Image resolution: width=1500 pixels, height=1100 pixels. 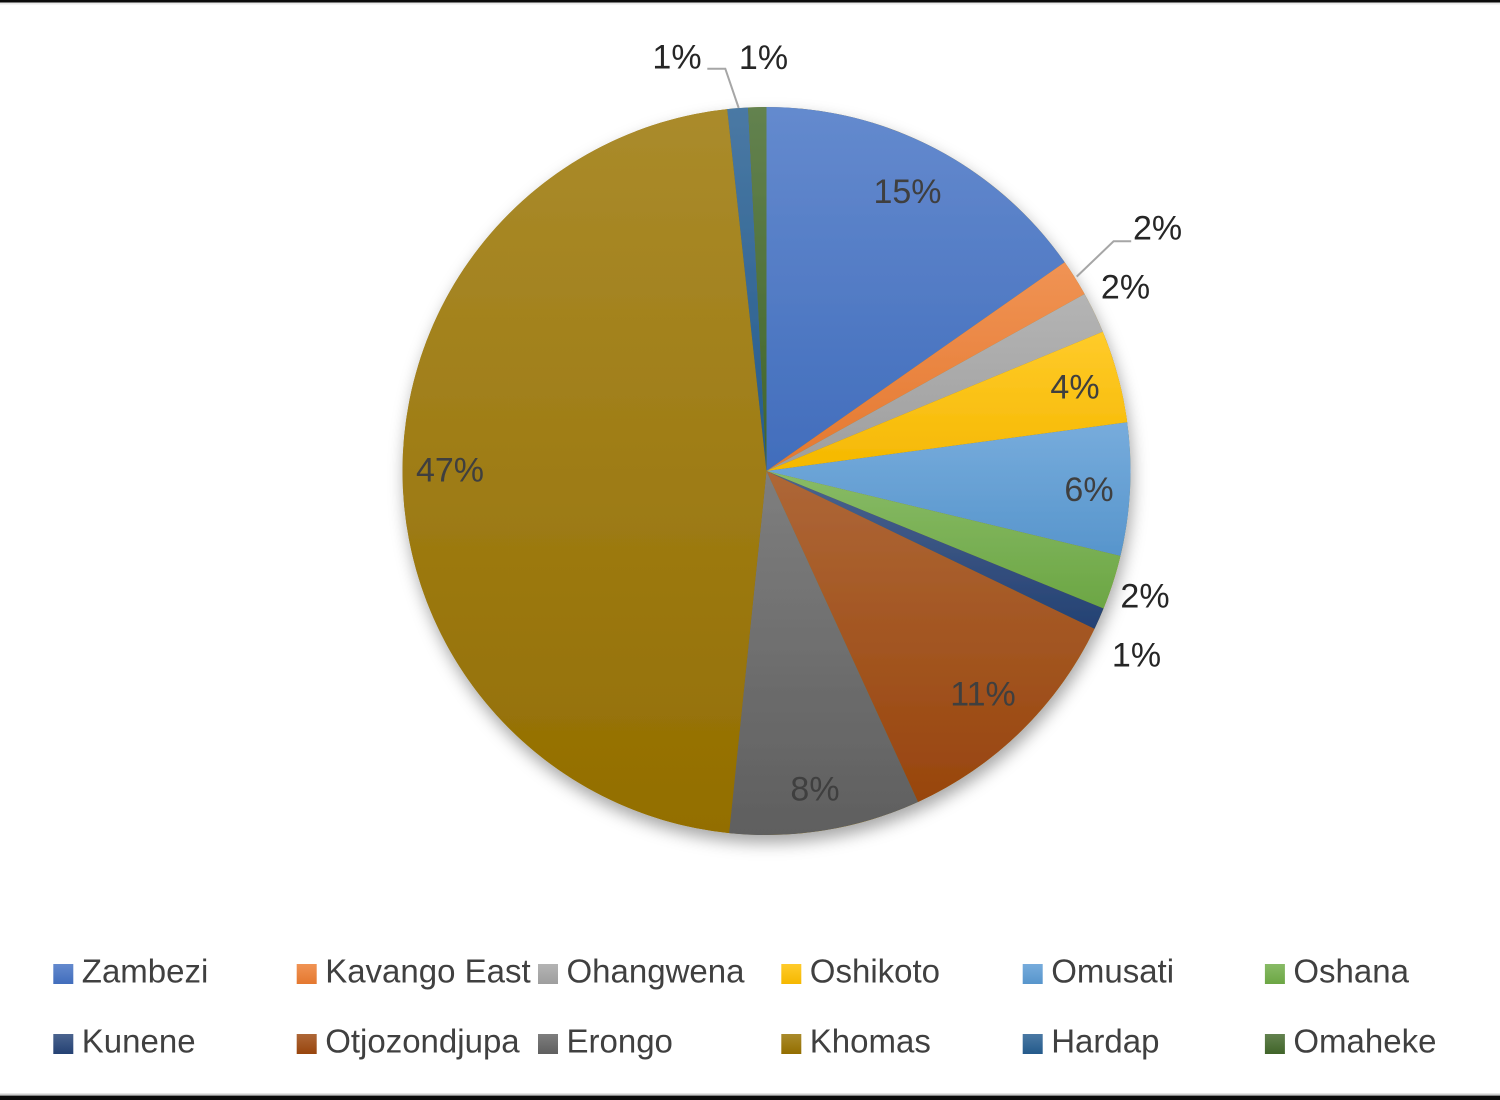 I want to click on svg-text: Kavango East, so click(x=427, y=971).